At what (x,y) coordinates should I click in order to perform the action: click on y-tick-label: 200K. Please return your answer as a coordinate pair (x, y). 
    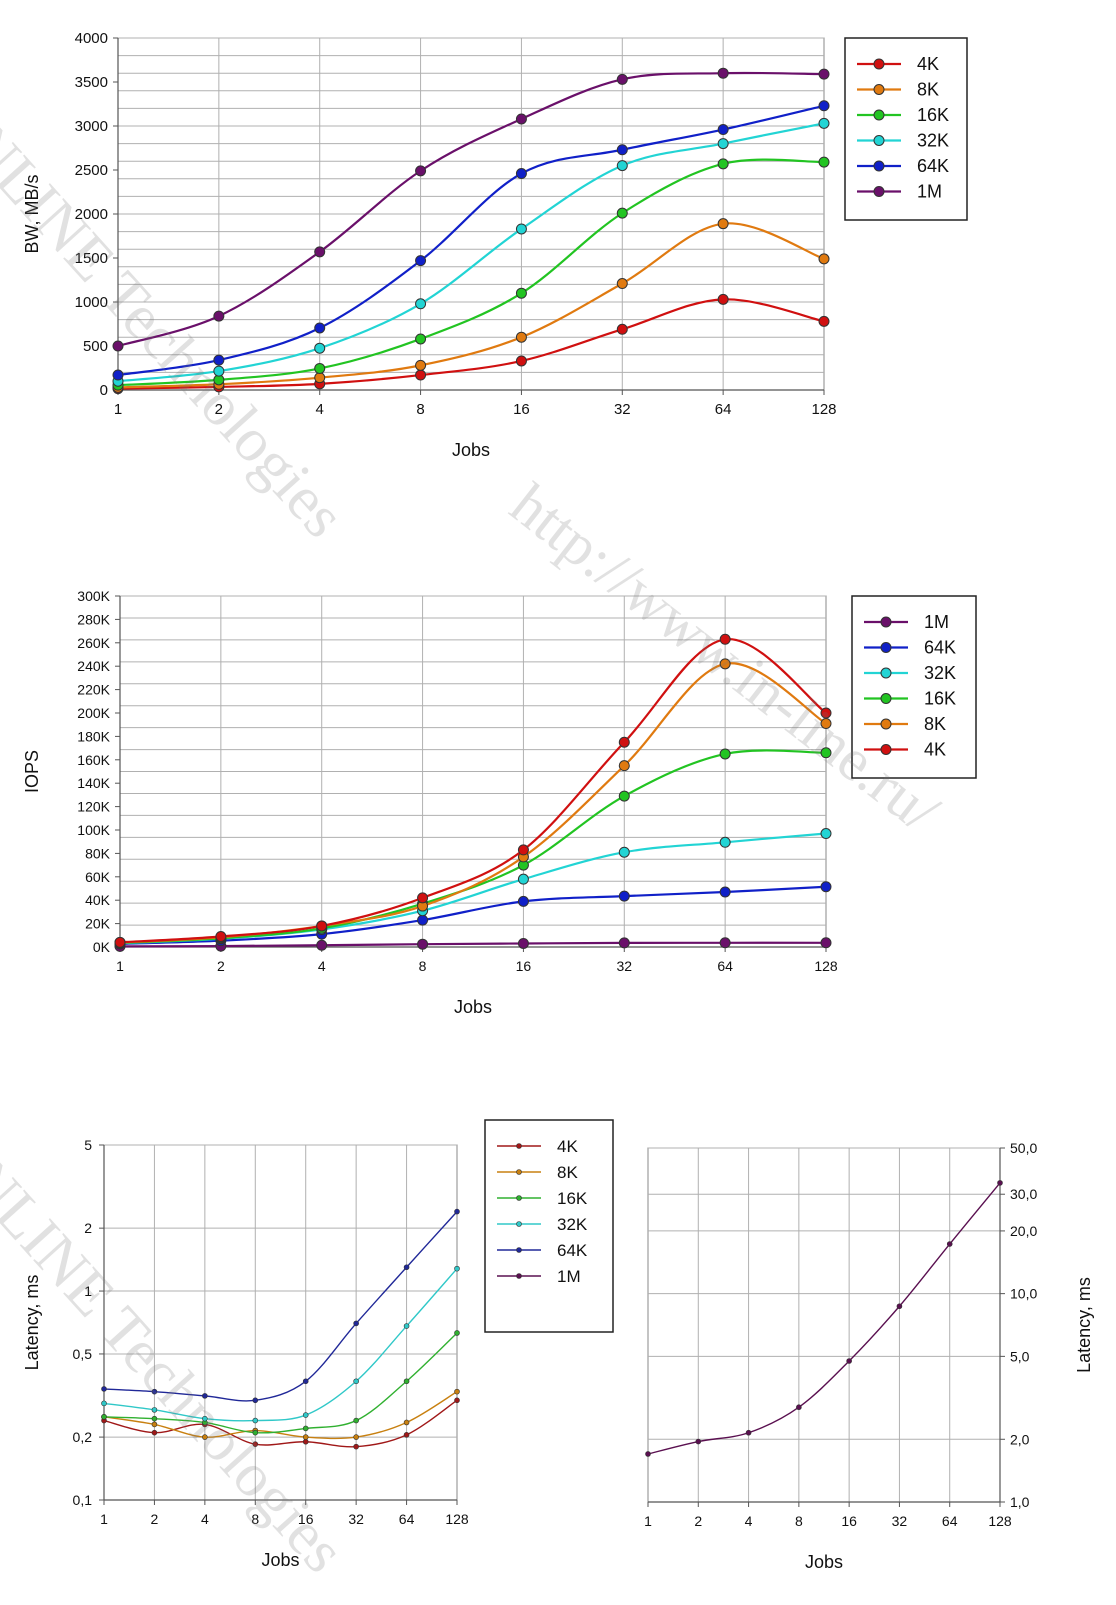
    Looking at the image, I should click on (93, 713).